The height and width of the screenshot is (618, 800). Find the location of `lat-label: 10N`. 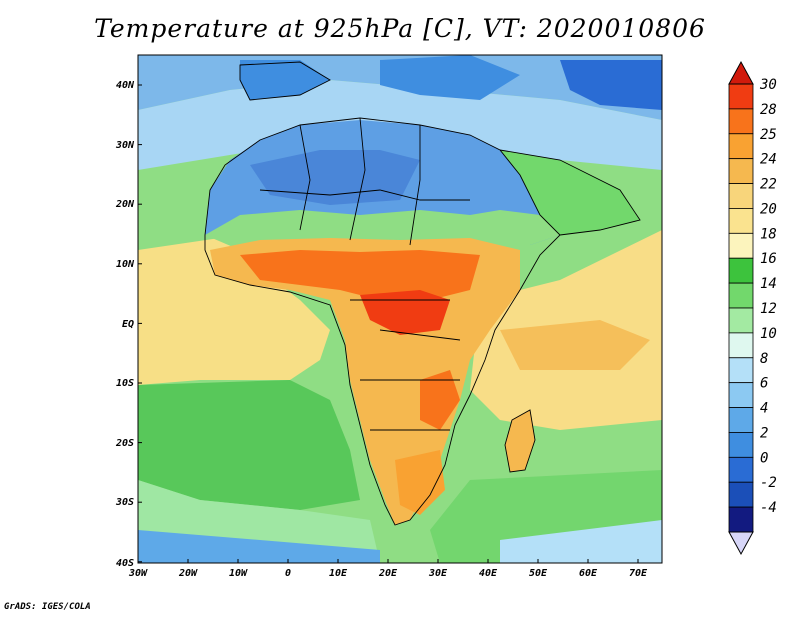

lat-label: 10N is located at coordinates (125, 264).